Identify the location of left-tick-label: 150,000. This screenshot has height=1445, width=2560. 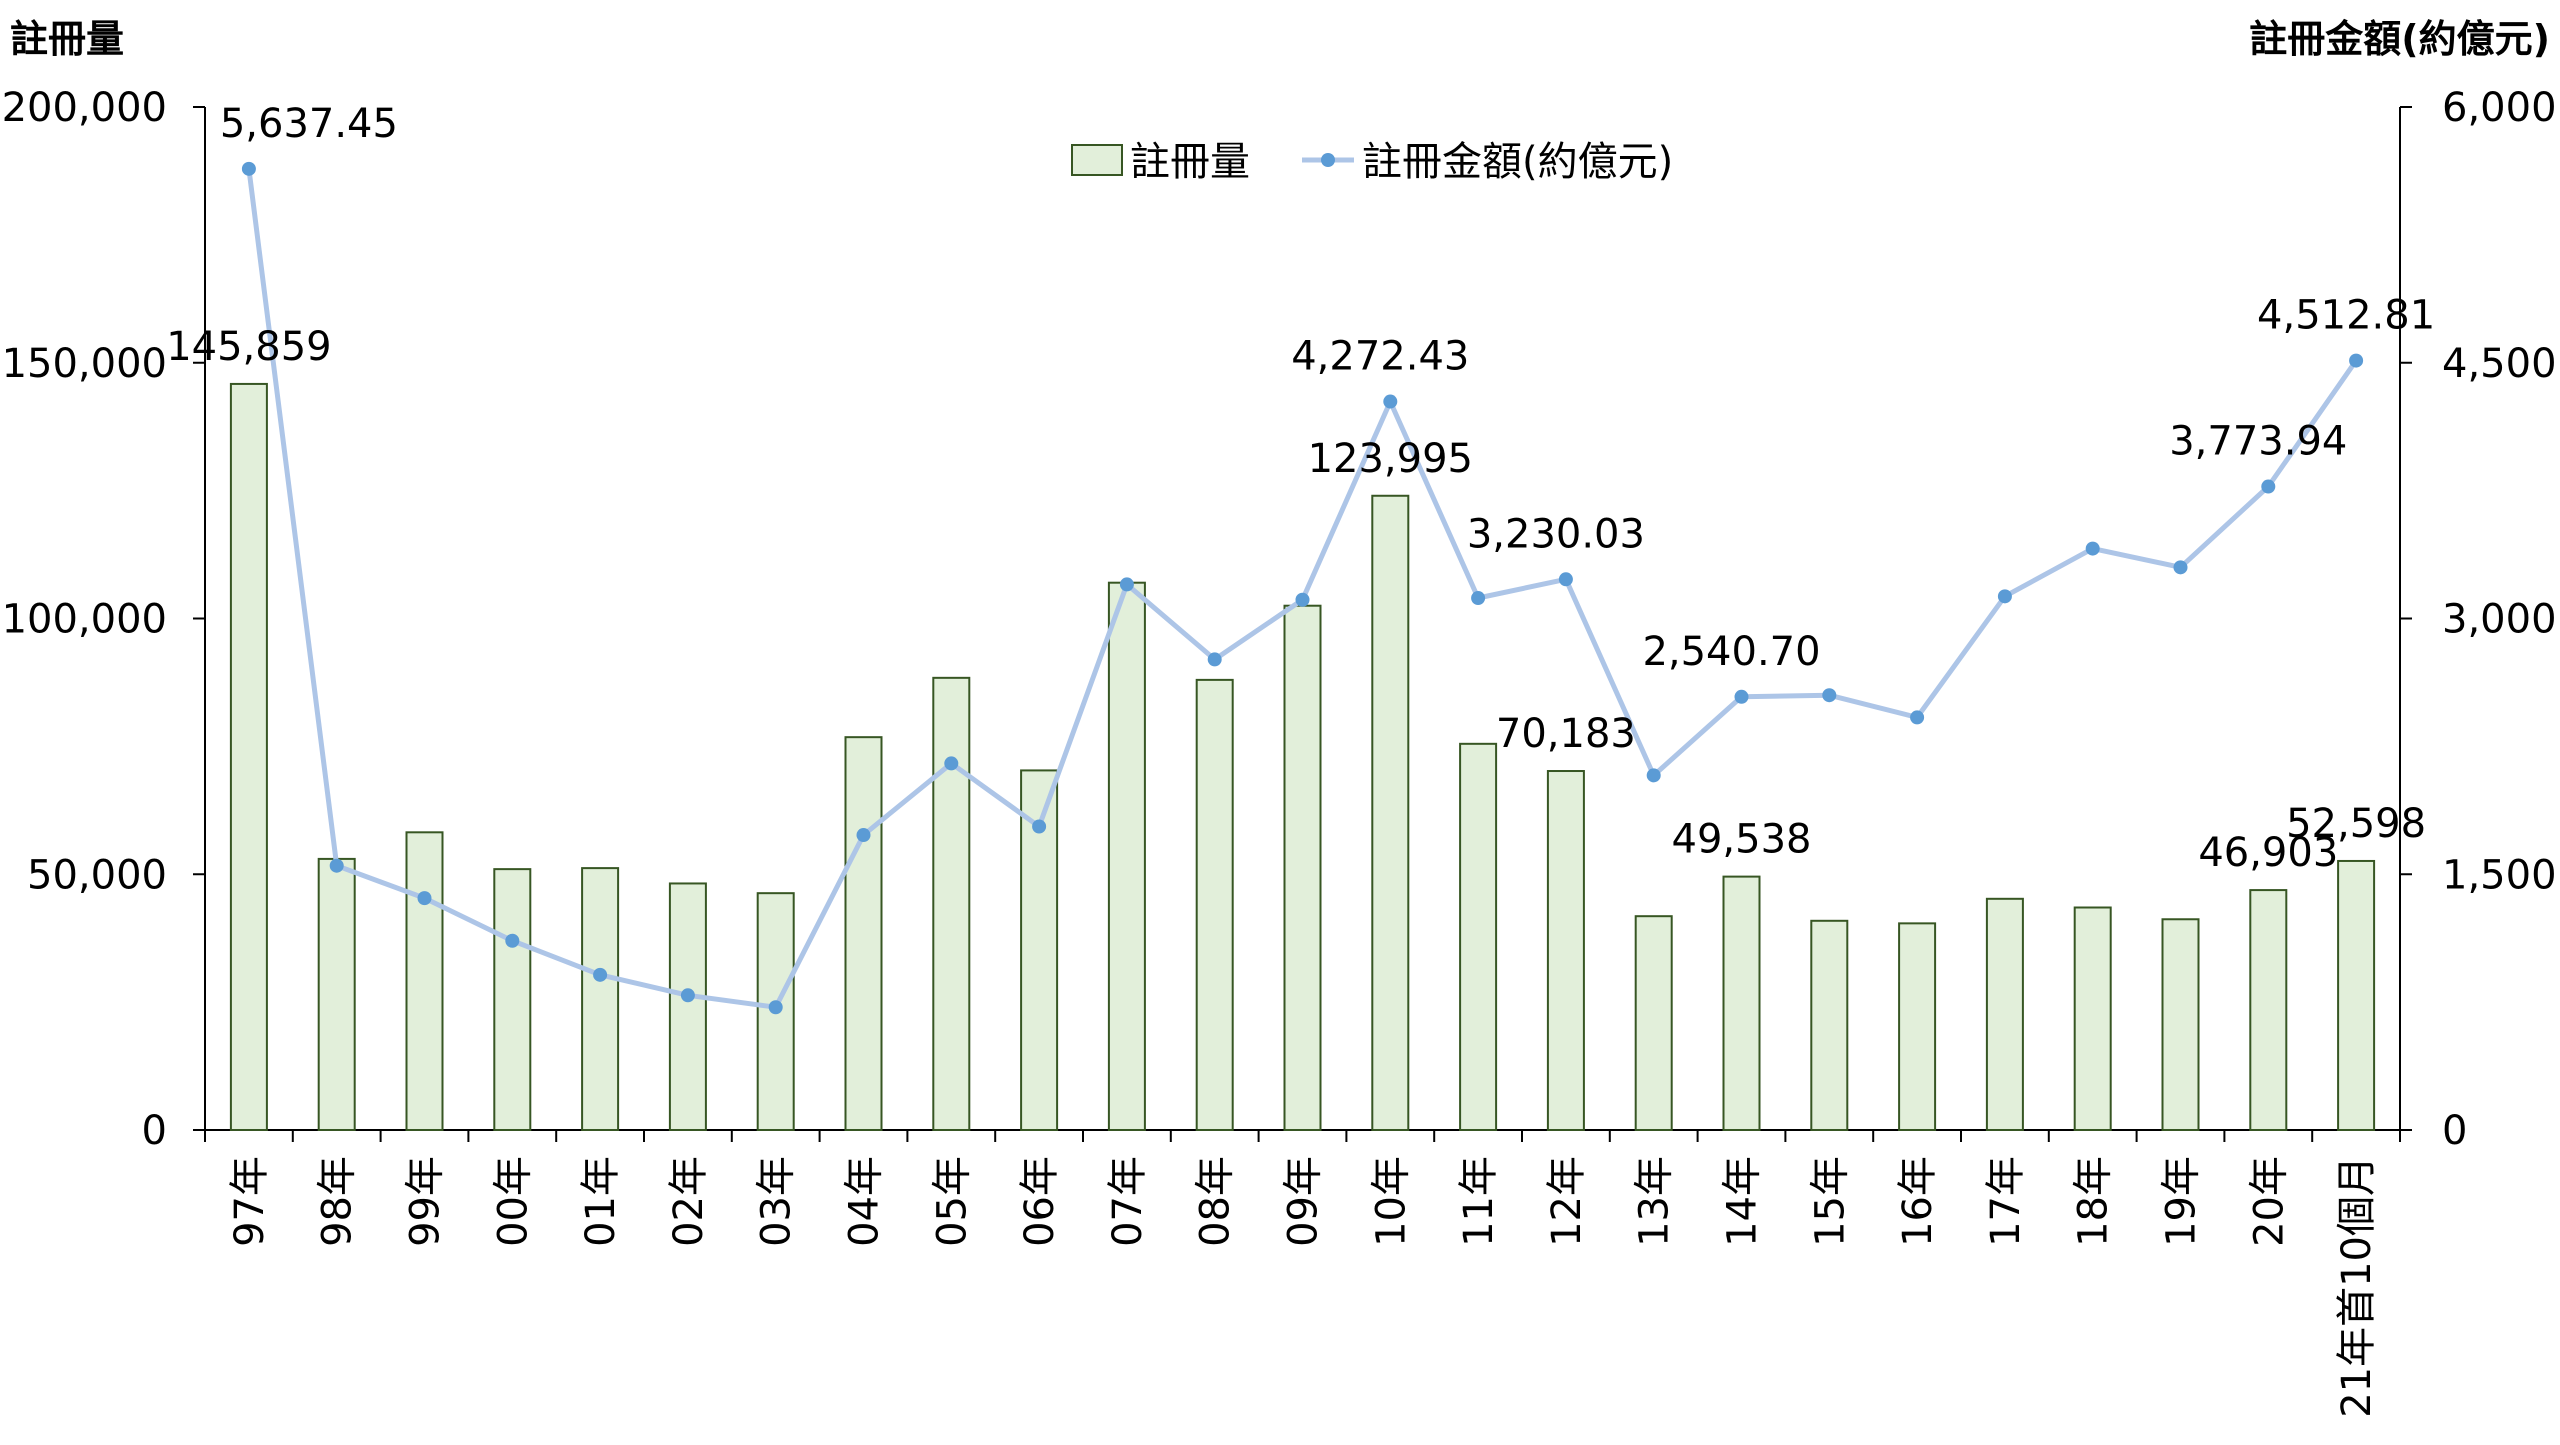
(84, 364).